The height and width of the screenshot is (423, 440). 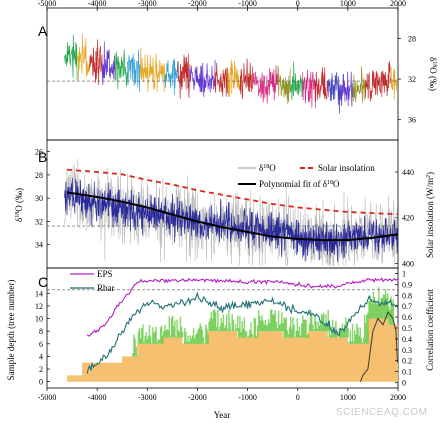 I want to click on x-axis-label: Year, so click(x=222, y=415).